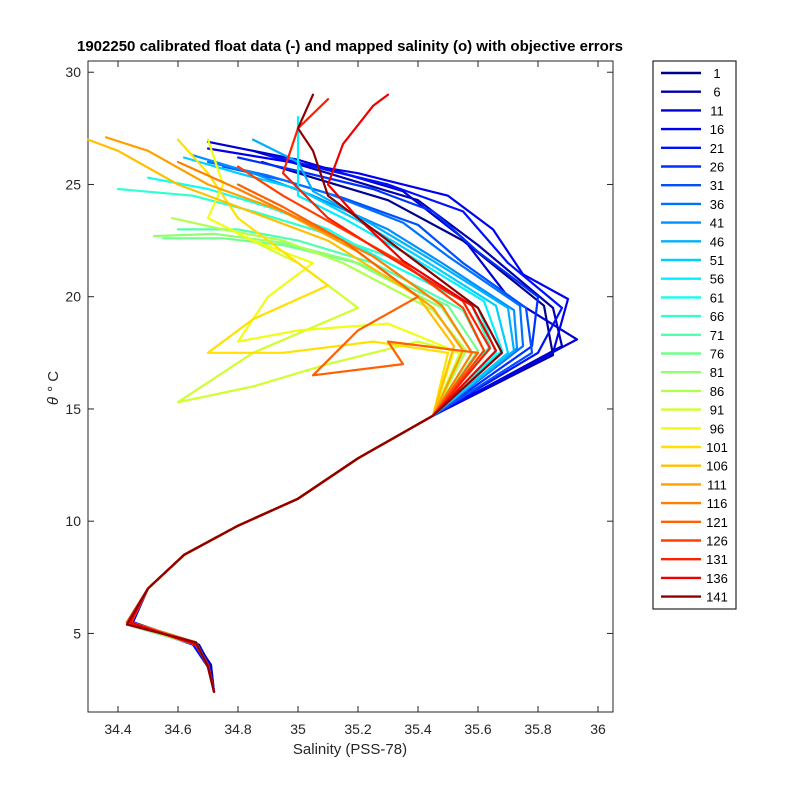 The width and height of the screenshot is (800, 800). I want to click on legend-label-1: 1, so click(716, 73).